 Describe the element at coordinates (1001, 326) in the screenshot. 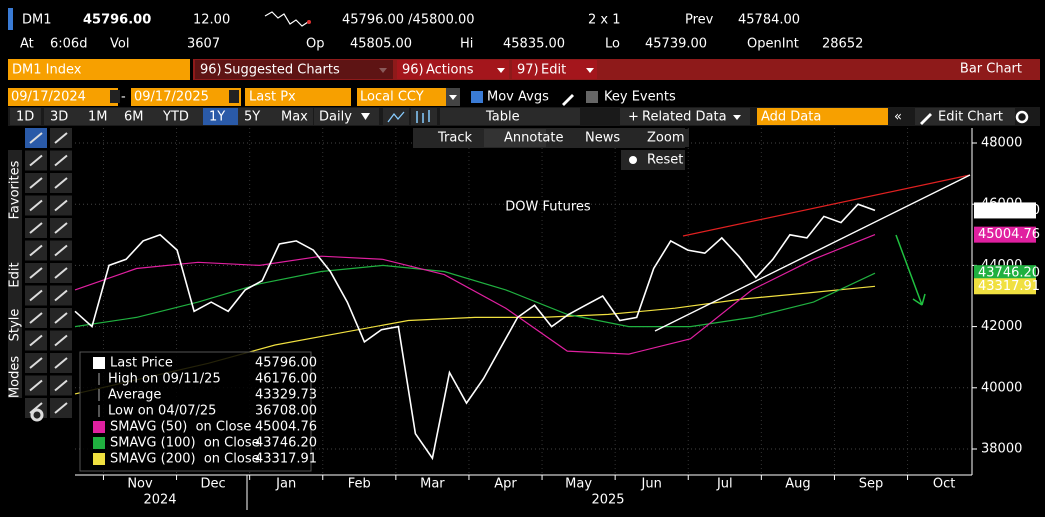

I see `y-tick-label: 42000` at that location.